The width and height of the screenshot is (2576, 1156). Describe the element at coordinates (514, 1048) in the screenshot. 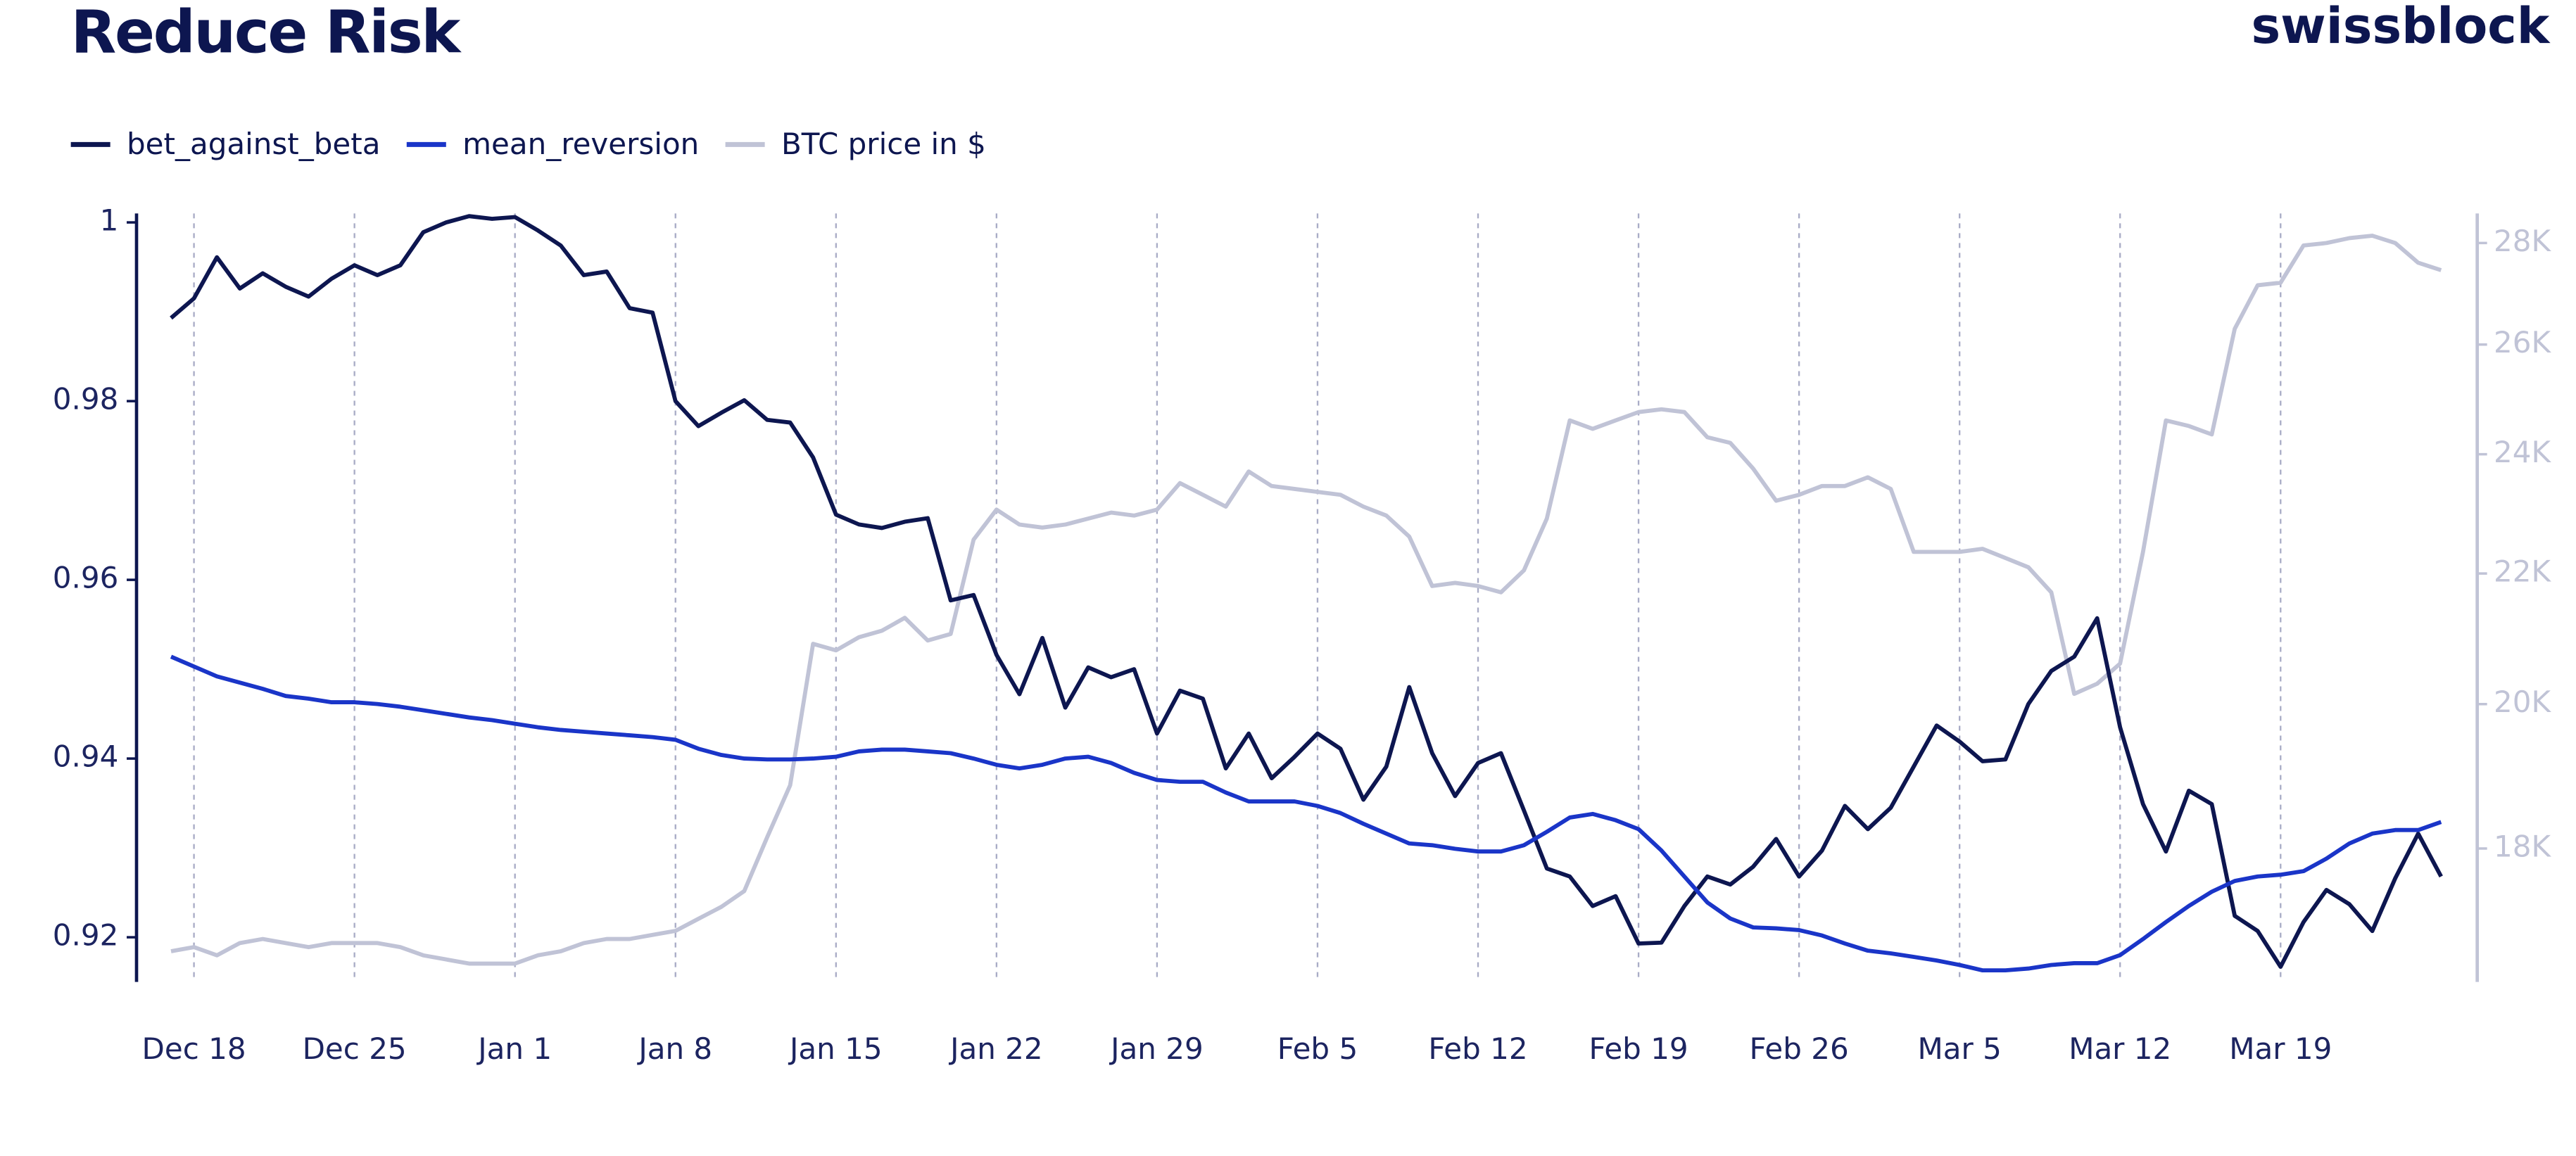

I see `x-tick-label: Jan 1` at that location.